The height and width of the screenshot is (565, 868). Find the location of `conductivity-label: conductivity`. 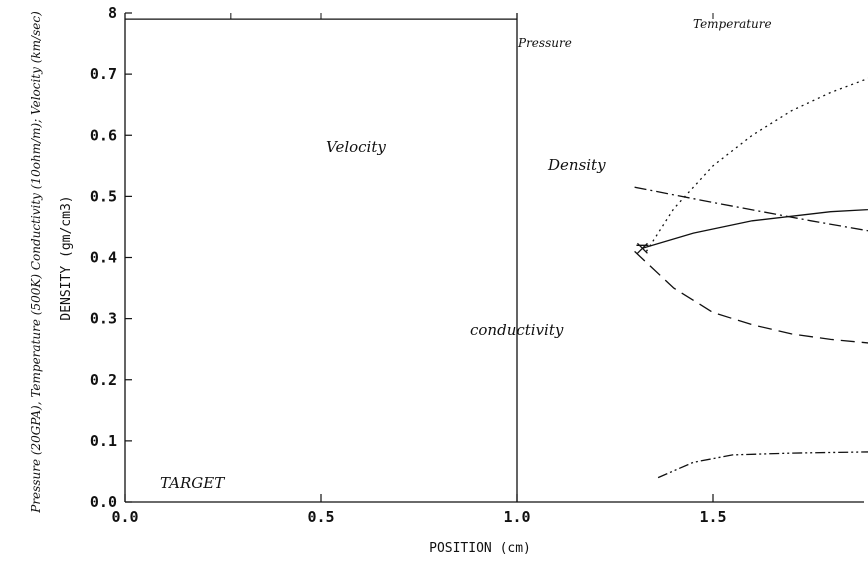

conductivity-label: conductivity is located at coordinates (517, 330).